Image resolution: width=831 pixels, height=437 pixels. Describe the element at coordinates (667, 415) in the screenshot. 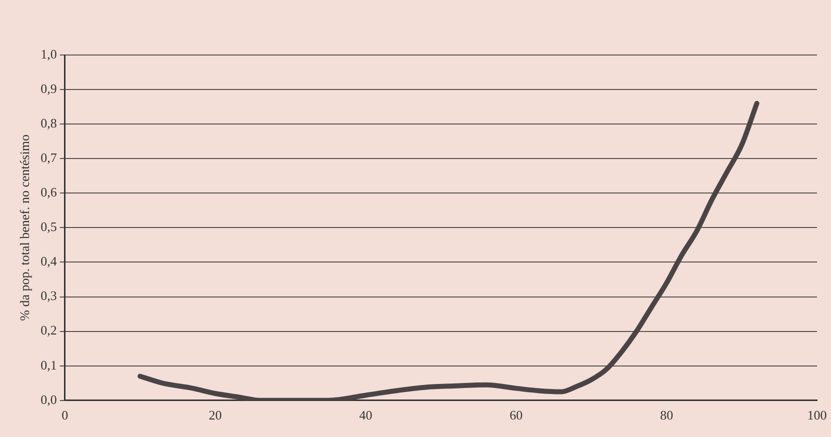

I see `x-tick-label: 80` at that location.